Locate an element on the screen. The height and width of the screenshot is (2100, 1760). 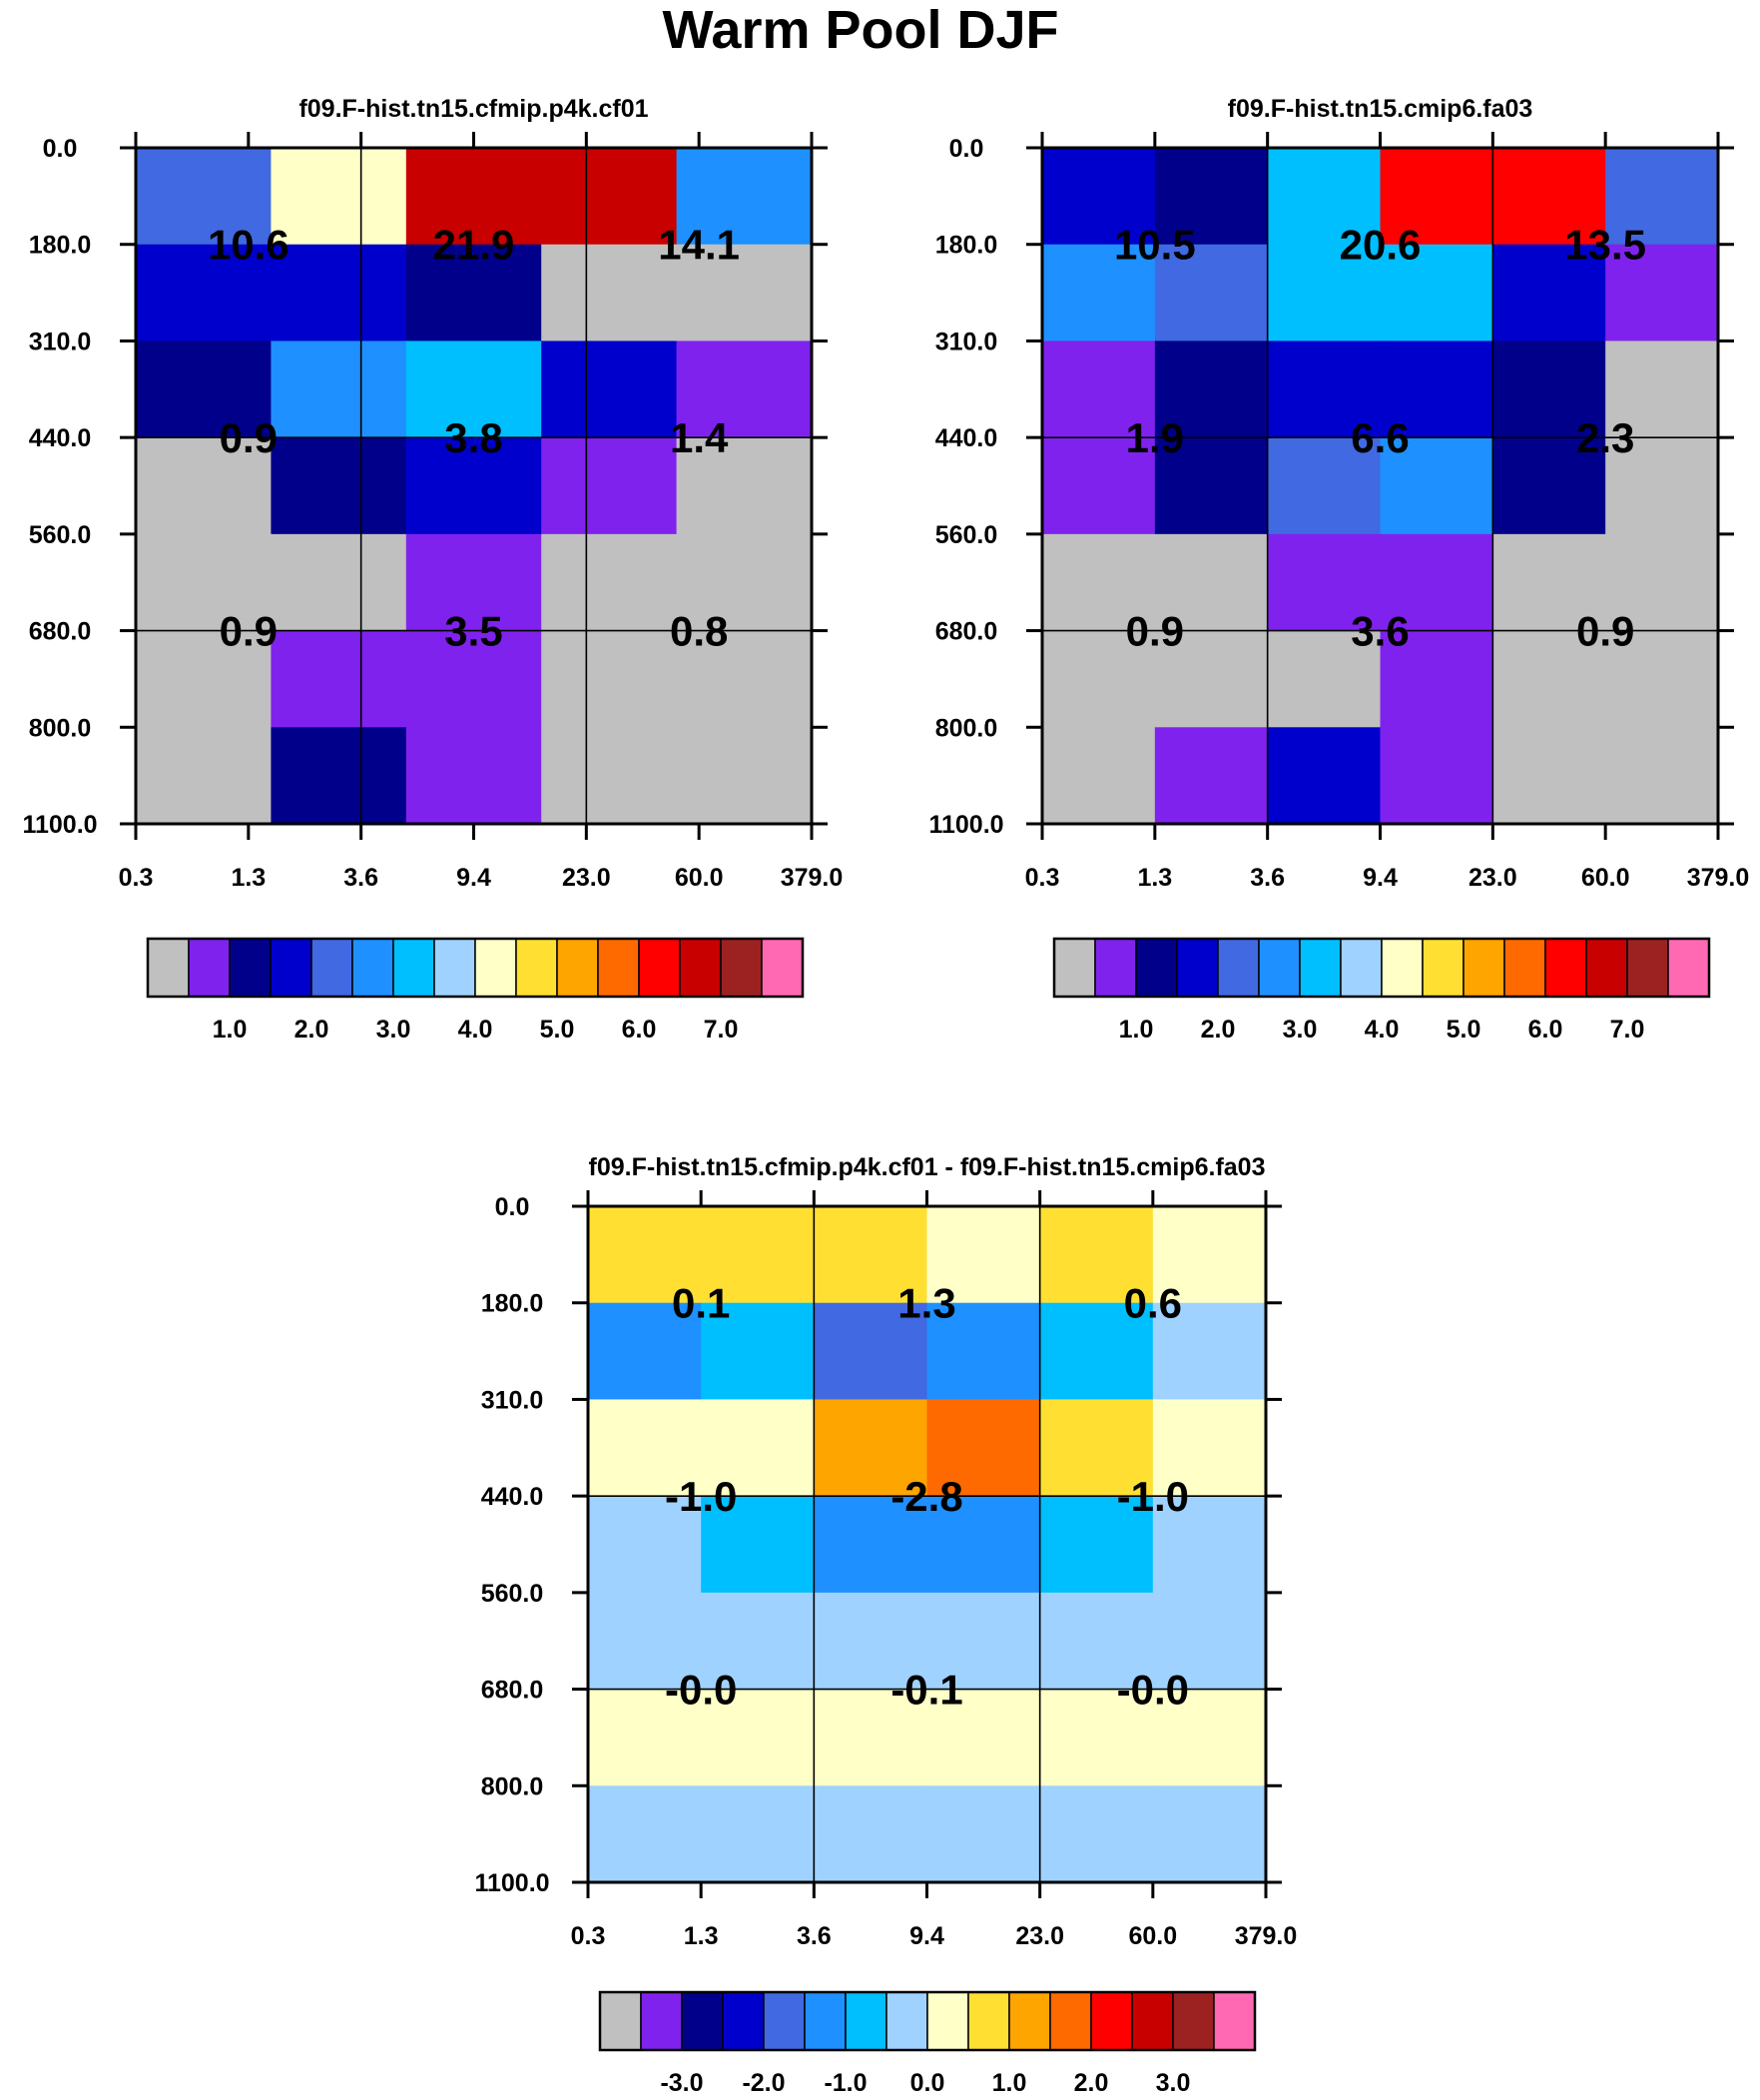
block-total-label: 0.8 is located at coordinates (699, 631).